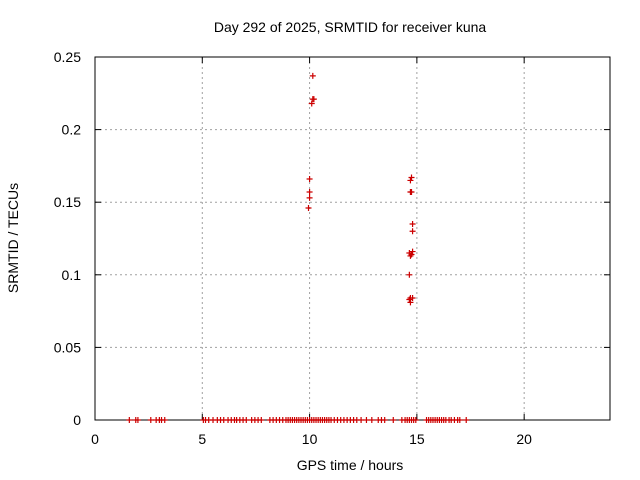 This screenshot has height=480, width=640. Describe the element at coordinates (67, 347) in the screenshot. I see `y-tick-label: 0.05` at that location.